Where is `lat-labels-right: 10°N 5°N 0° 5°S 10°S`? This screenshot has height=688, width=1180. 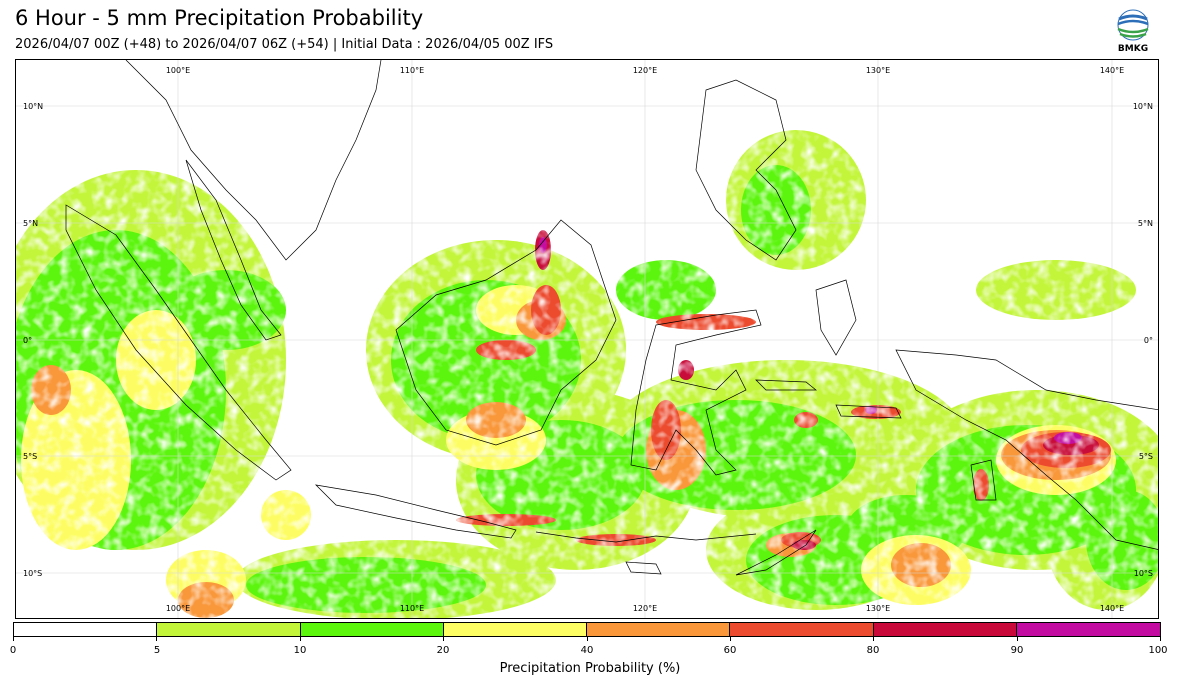
lat-labels-right: 10°N 5°N 0° 5°S 10°S is located at coordinates (1143, 340).